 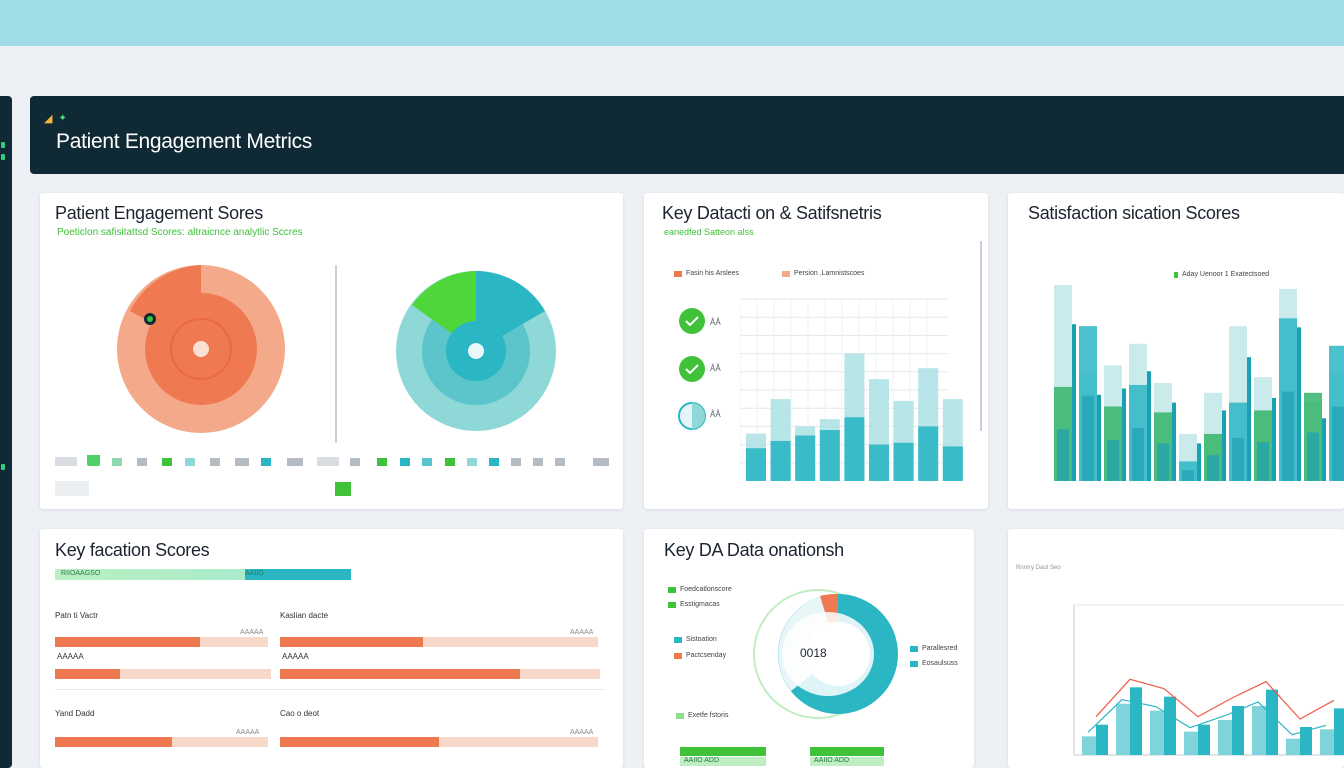 I want to click on status-indicators, so click(x=692, y=369).